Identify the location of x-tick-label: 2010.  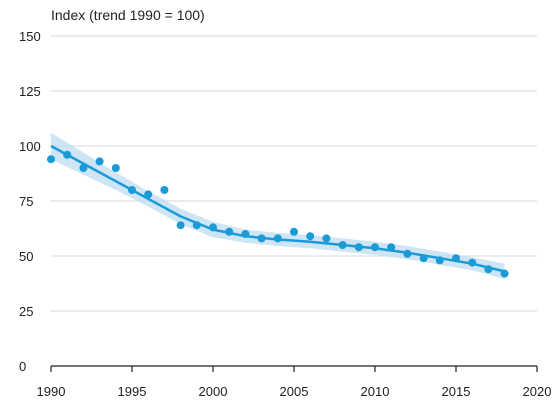
(375, 391).